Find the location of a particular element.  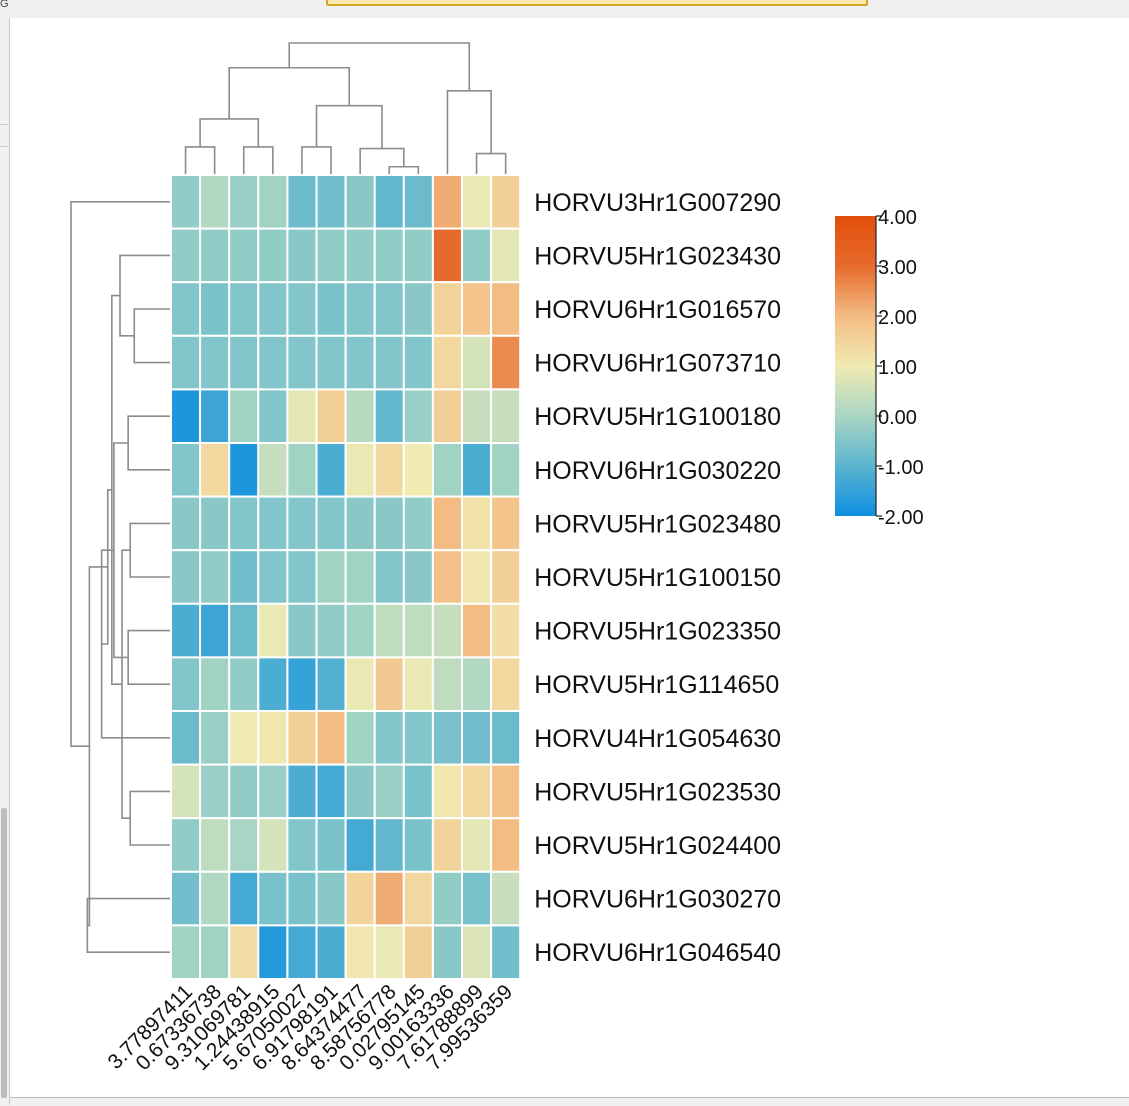

colorbar-gradient is located at coordinates (855, 366).